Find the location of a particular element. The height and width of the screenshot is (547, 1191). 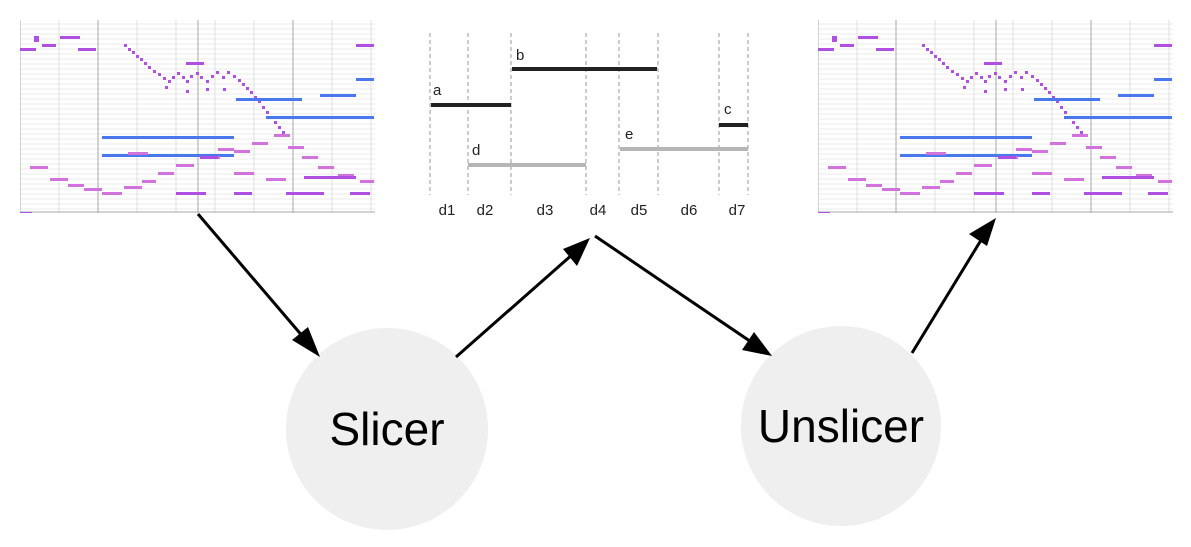

arrow-slicer-to-slices-head is located at coordinates (576, 252).